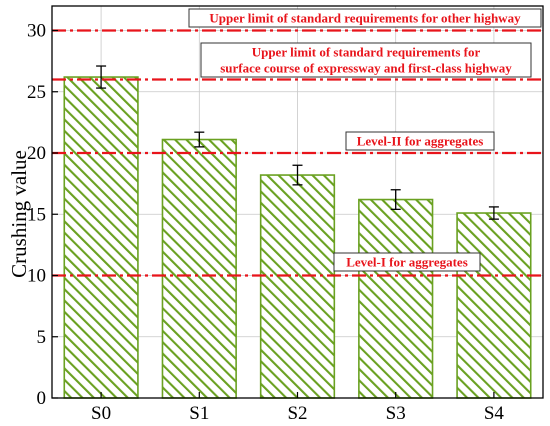  Describe the element at coordinates (42, 337) in the screenshot. I see `y-tick-label: 5` at that location.